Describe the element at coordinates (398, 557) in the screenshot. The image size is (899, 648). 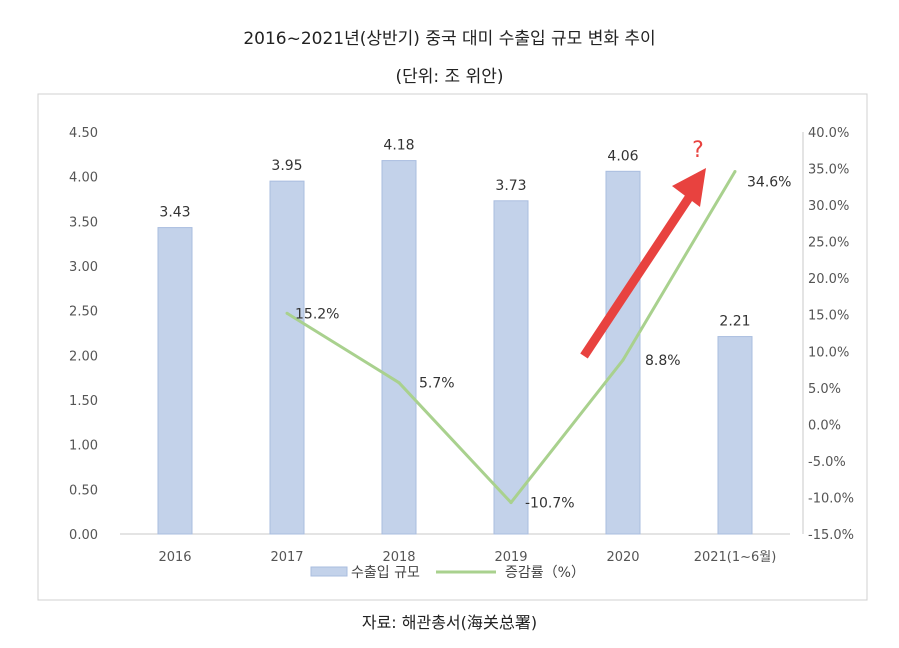
I see `x-tick-label: 2018` at that location.